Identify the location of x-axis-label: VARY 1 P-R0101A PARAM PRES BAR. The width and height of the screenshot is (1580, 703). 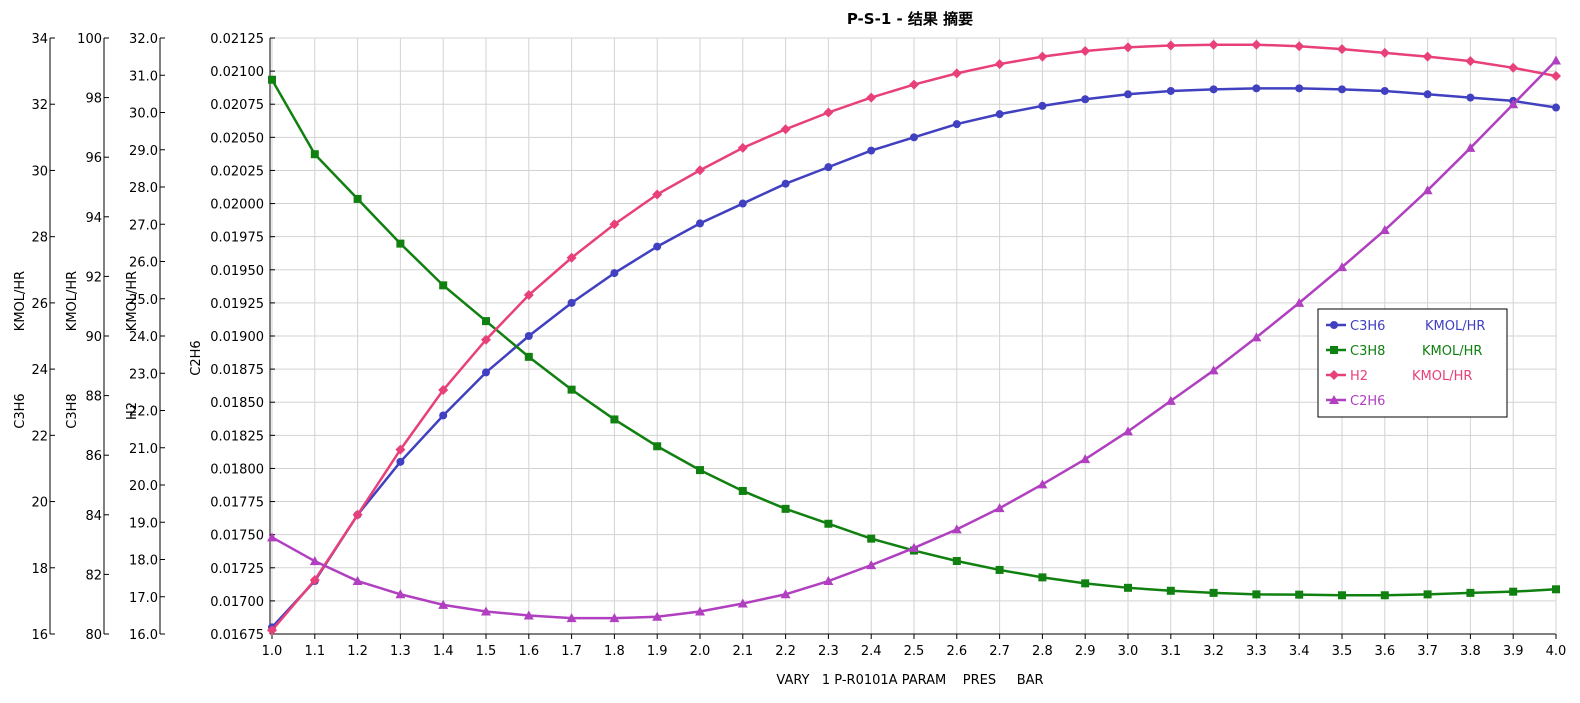
(909, 680).